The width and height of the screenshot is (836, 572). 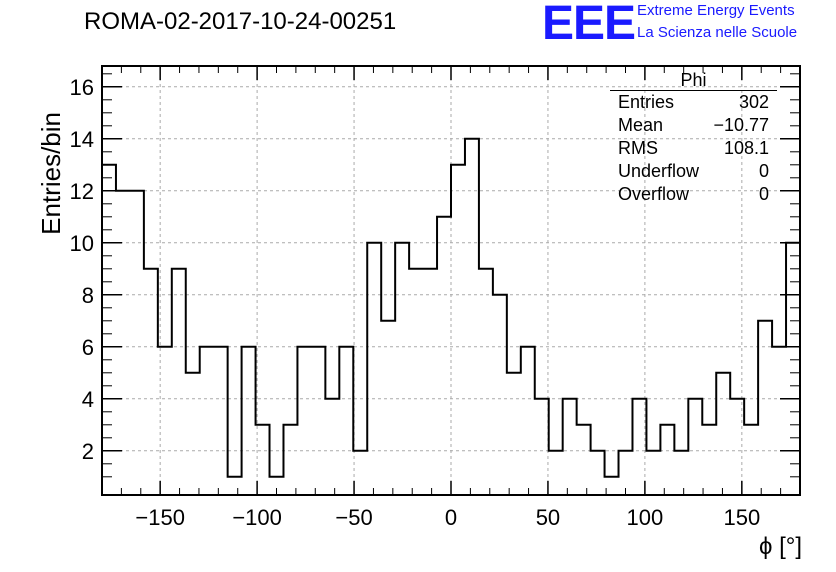 What do you see at coordinates (716, 10) in the screenshot?
I see `eee-line-1: Extreme Energy Events` at bounding box center [716, 10].